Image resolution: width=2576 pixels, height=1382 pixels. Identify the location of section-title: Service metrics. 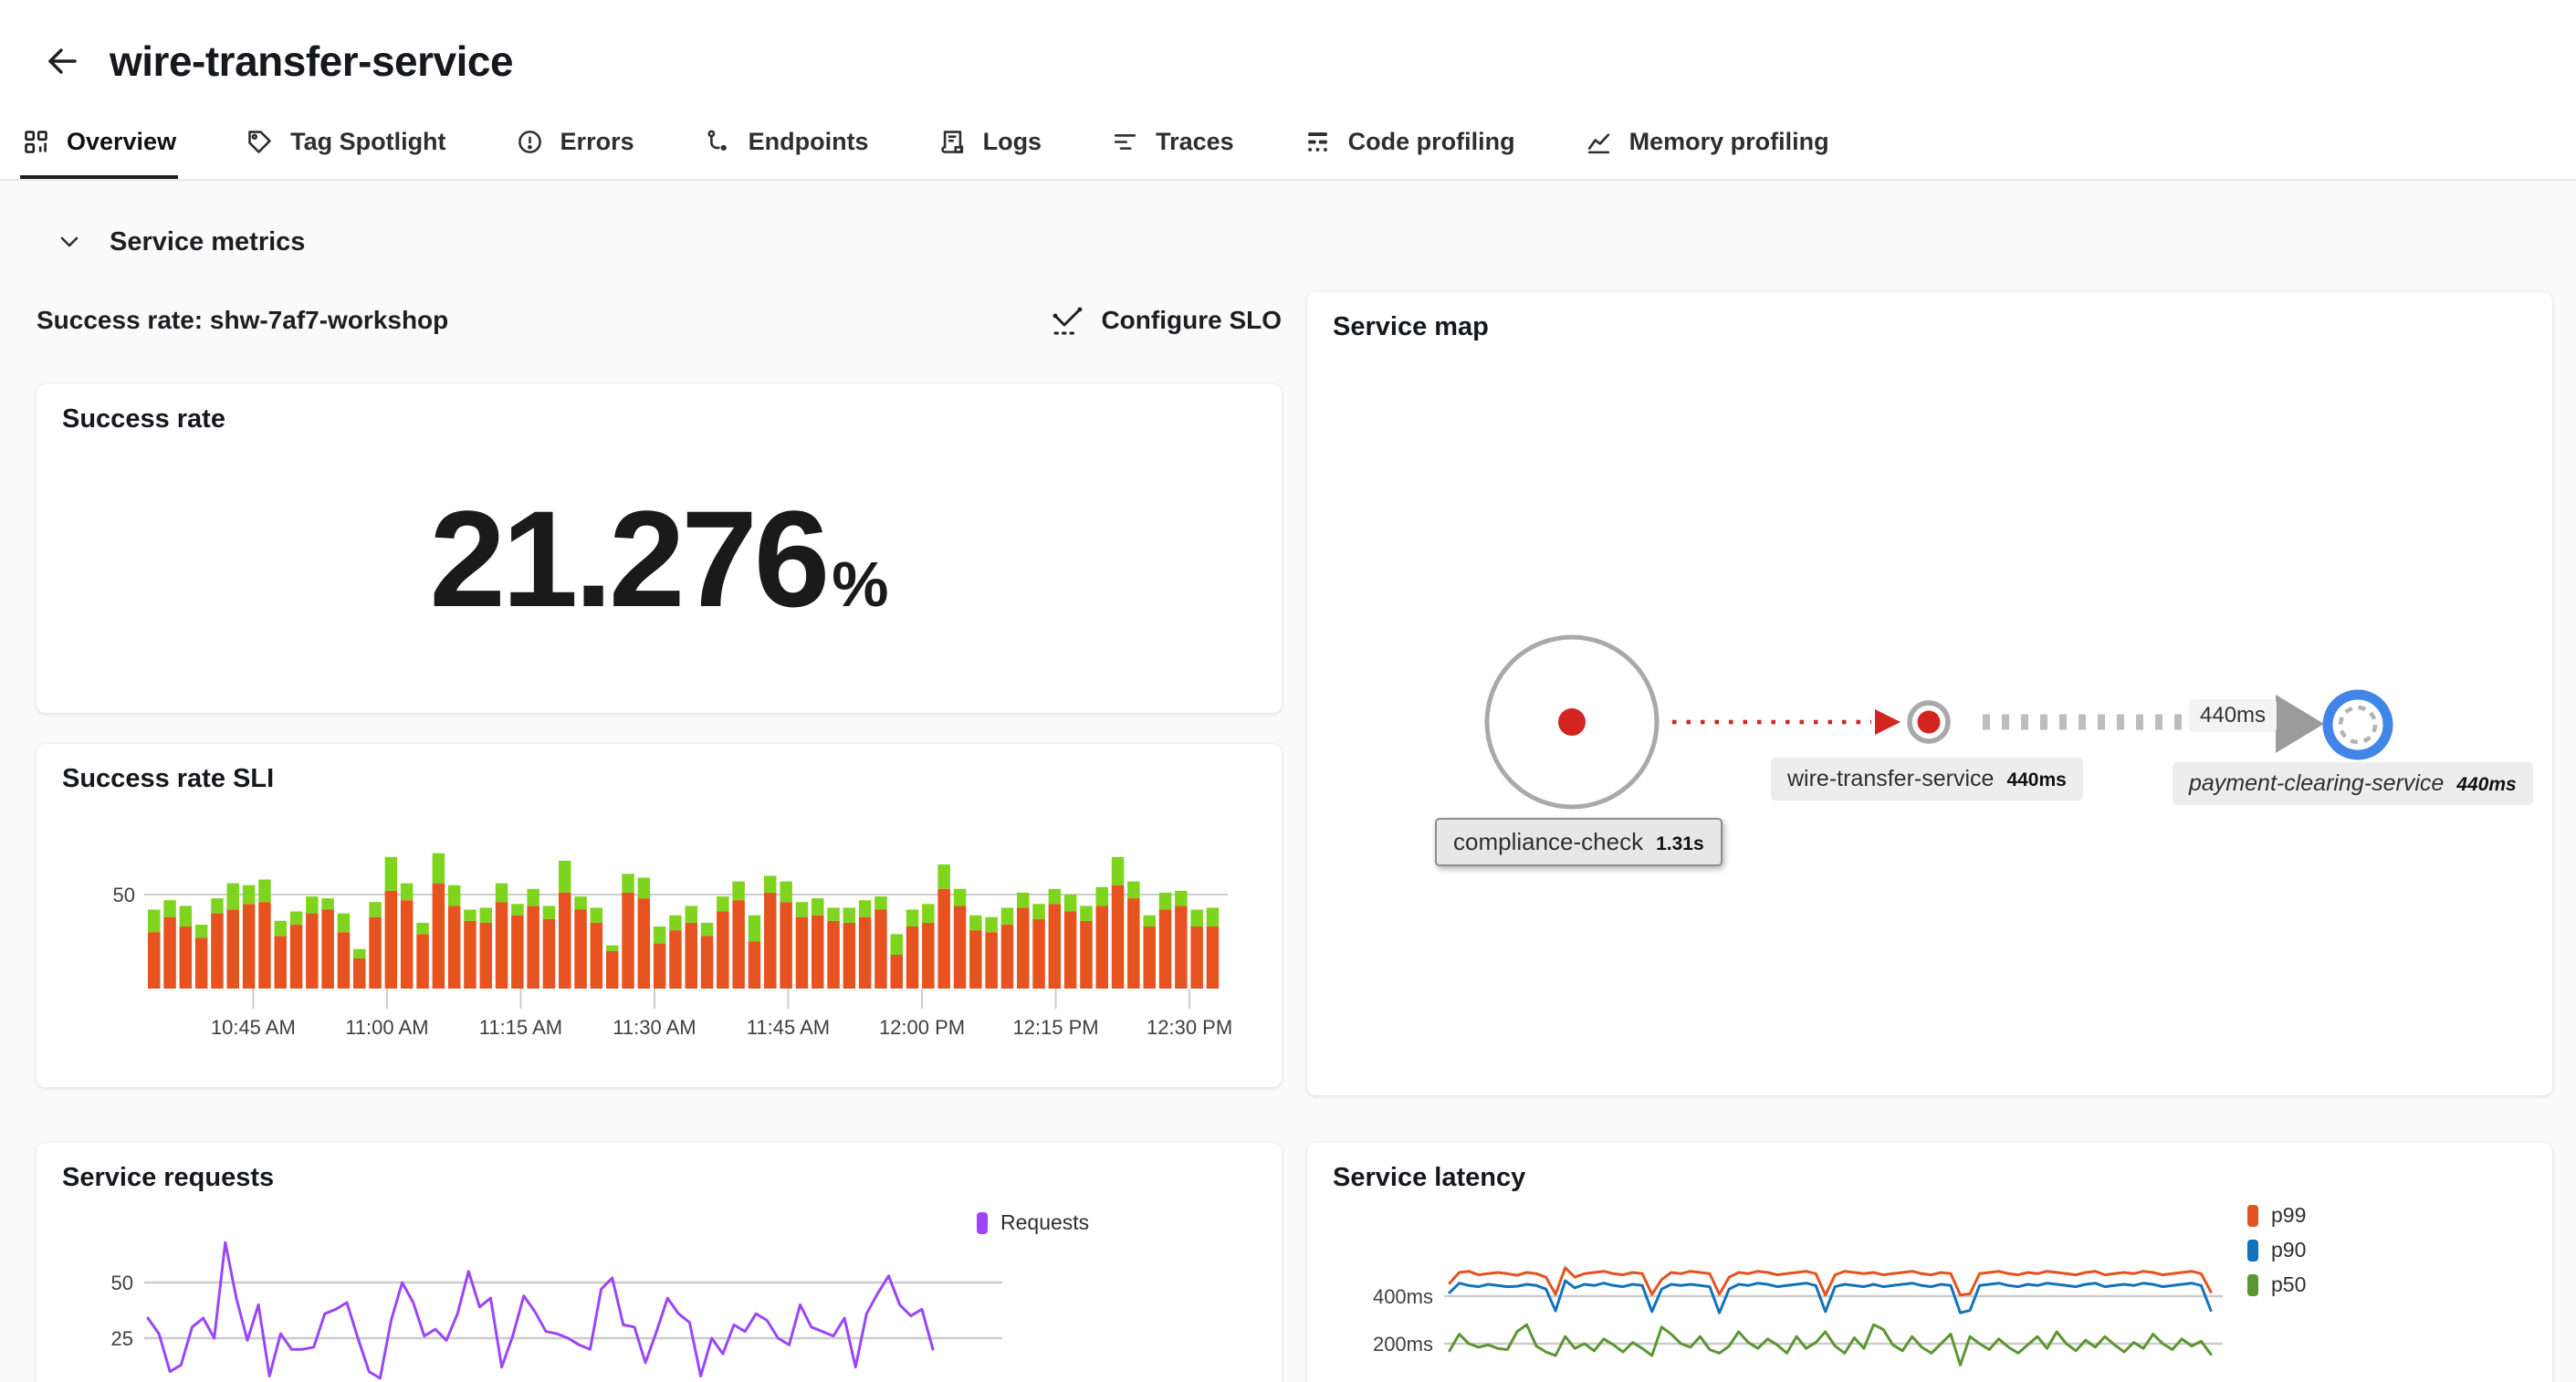
(208, 241).